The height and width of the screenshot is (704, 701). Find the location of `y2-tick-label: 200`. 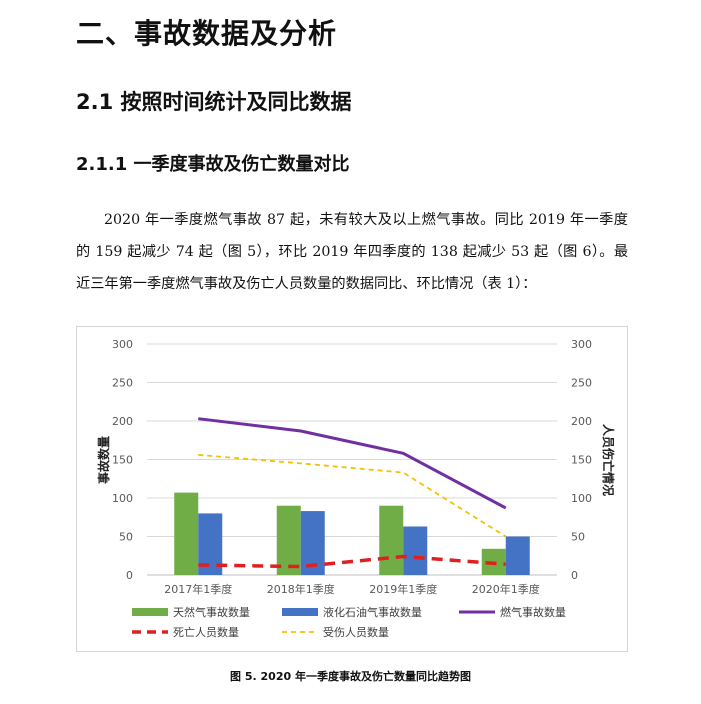

y2-tick-label: 200 is located at coordinates (581, 421).